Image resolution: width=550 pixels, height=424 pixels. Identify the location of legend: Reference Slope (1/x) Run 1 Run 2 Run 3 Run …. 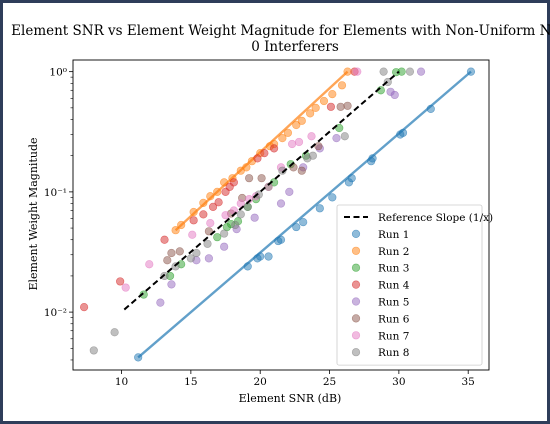
(414, 285).